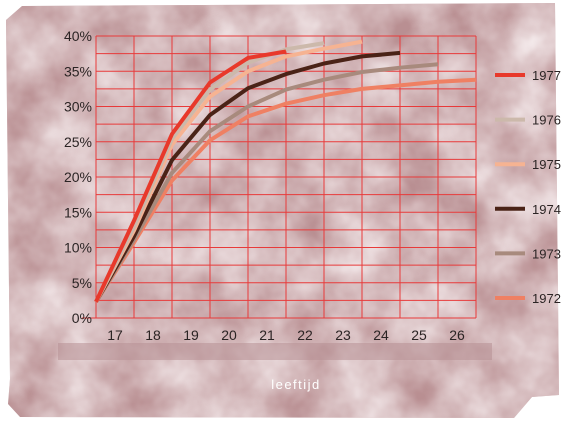  What do you see at coordinates (528, 298) in the screenshot?
I see `legend-item-1972: 1972` at bounding box center [528, 298].